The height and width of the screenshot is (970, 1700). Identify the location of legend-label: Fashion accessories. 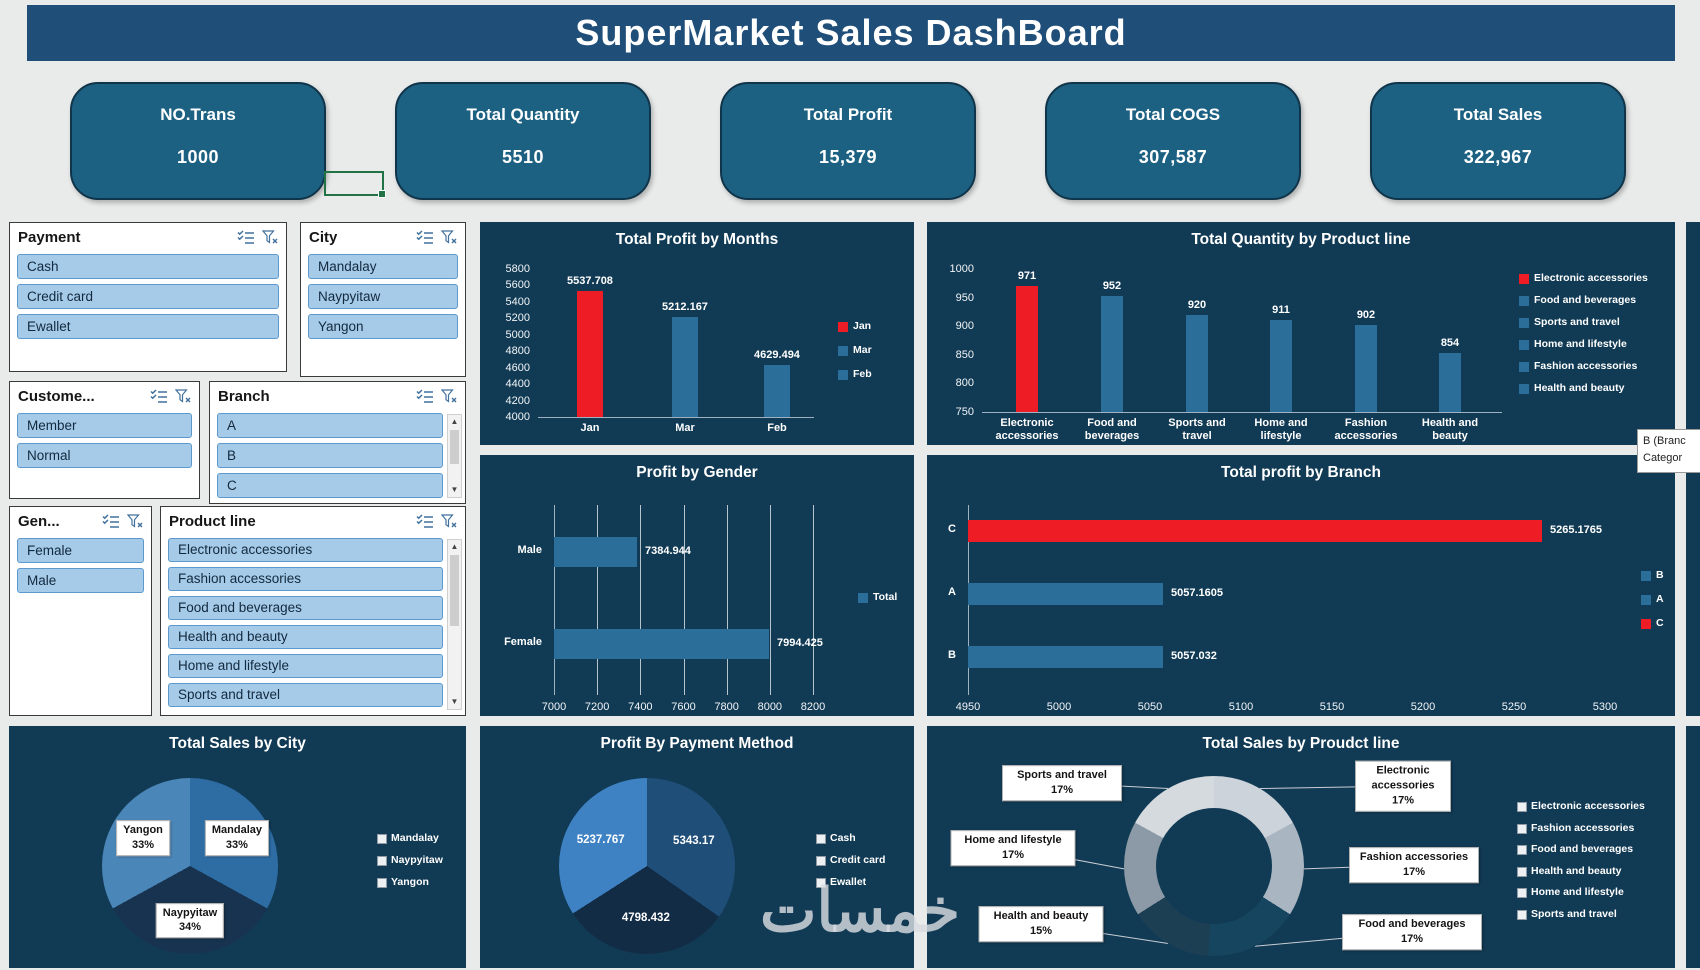
(1583, 827).